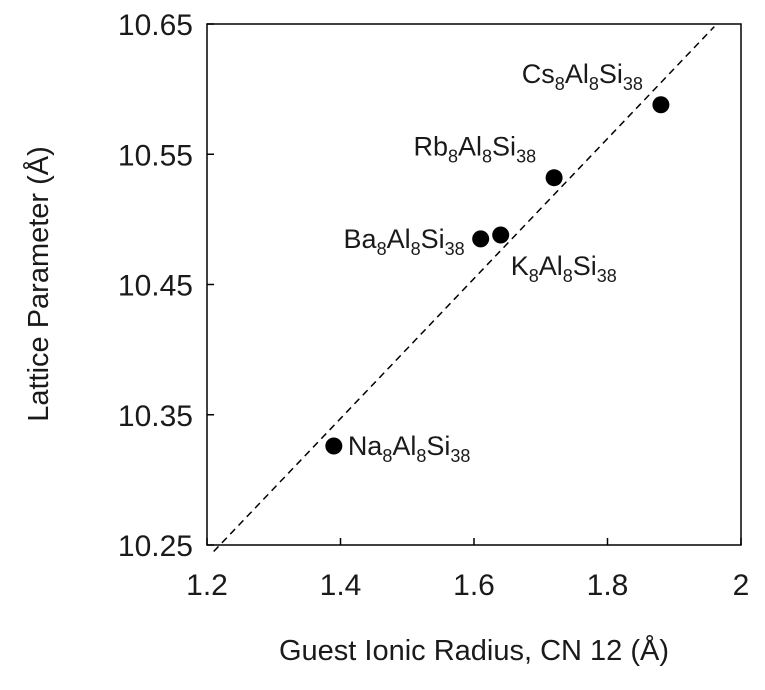 The height and width of the screenshot is (690, 765). What do you see at coordinates (474, 585) in the screenshot?
I see `x-tick-label: 1.6` at bounding box center [474, 585].